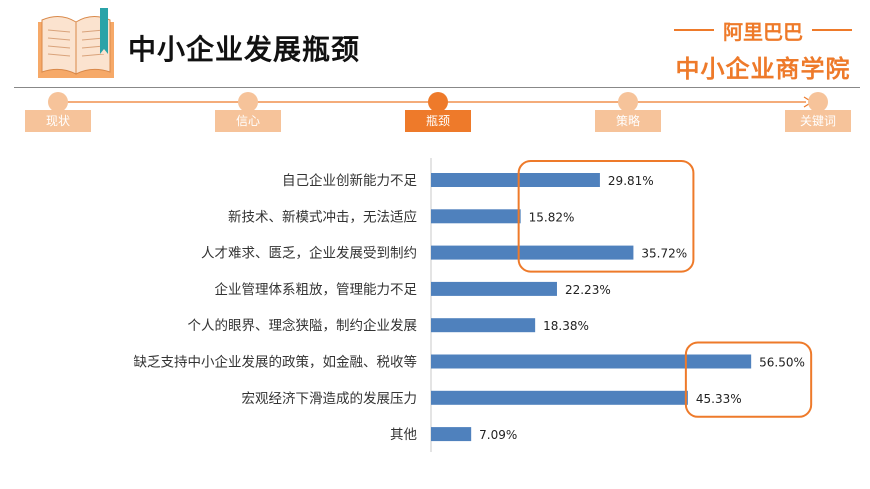 This screenshot has width=870, height=489. What do you see at coordinates (818, 121) in the screenshot?
I see `step-label-5: 关键词` at bounding box center [818, 121].